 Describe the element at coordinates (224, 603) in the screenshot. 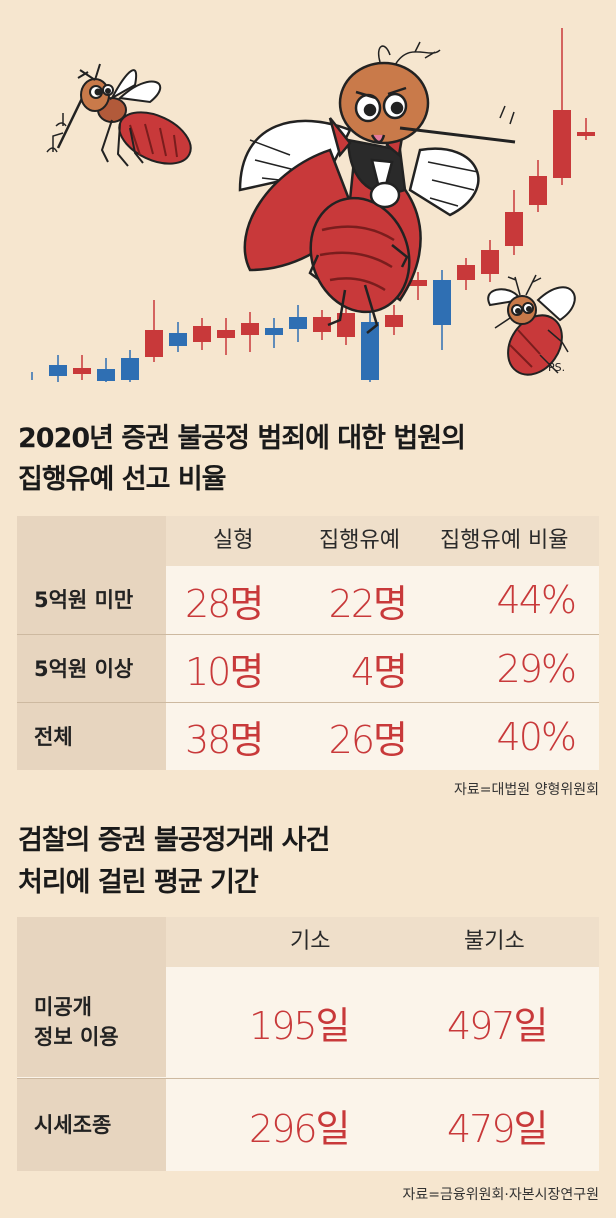

I see `value-cell: 28명` at that location.